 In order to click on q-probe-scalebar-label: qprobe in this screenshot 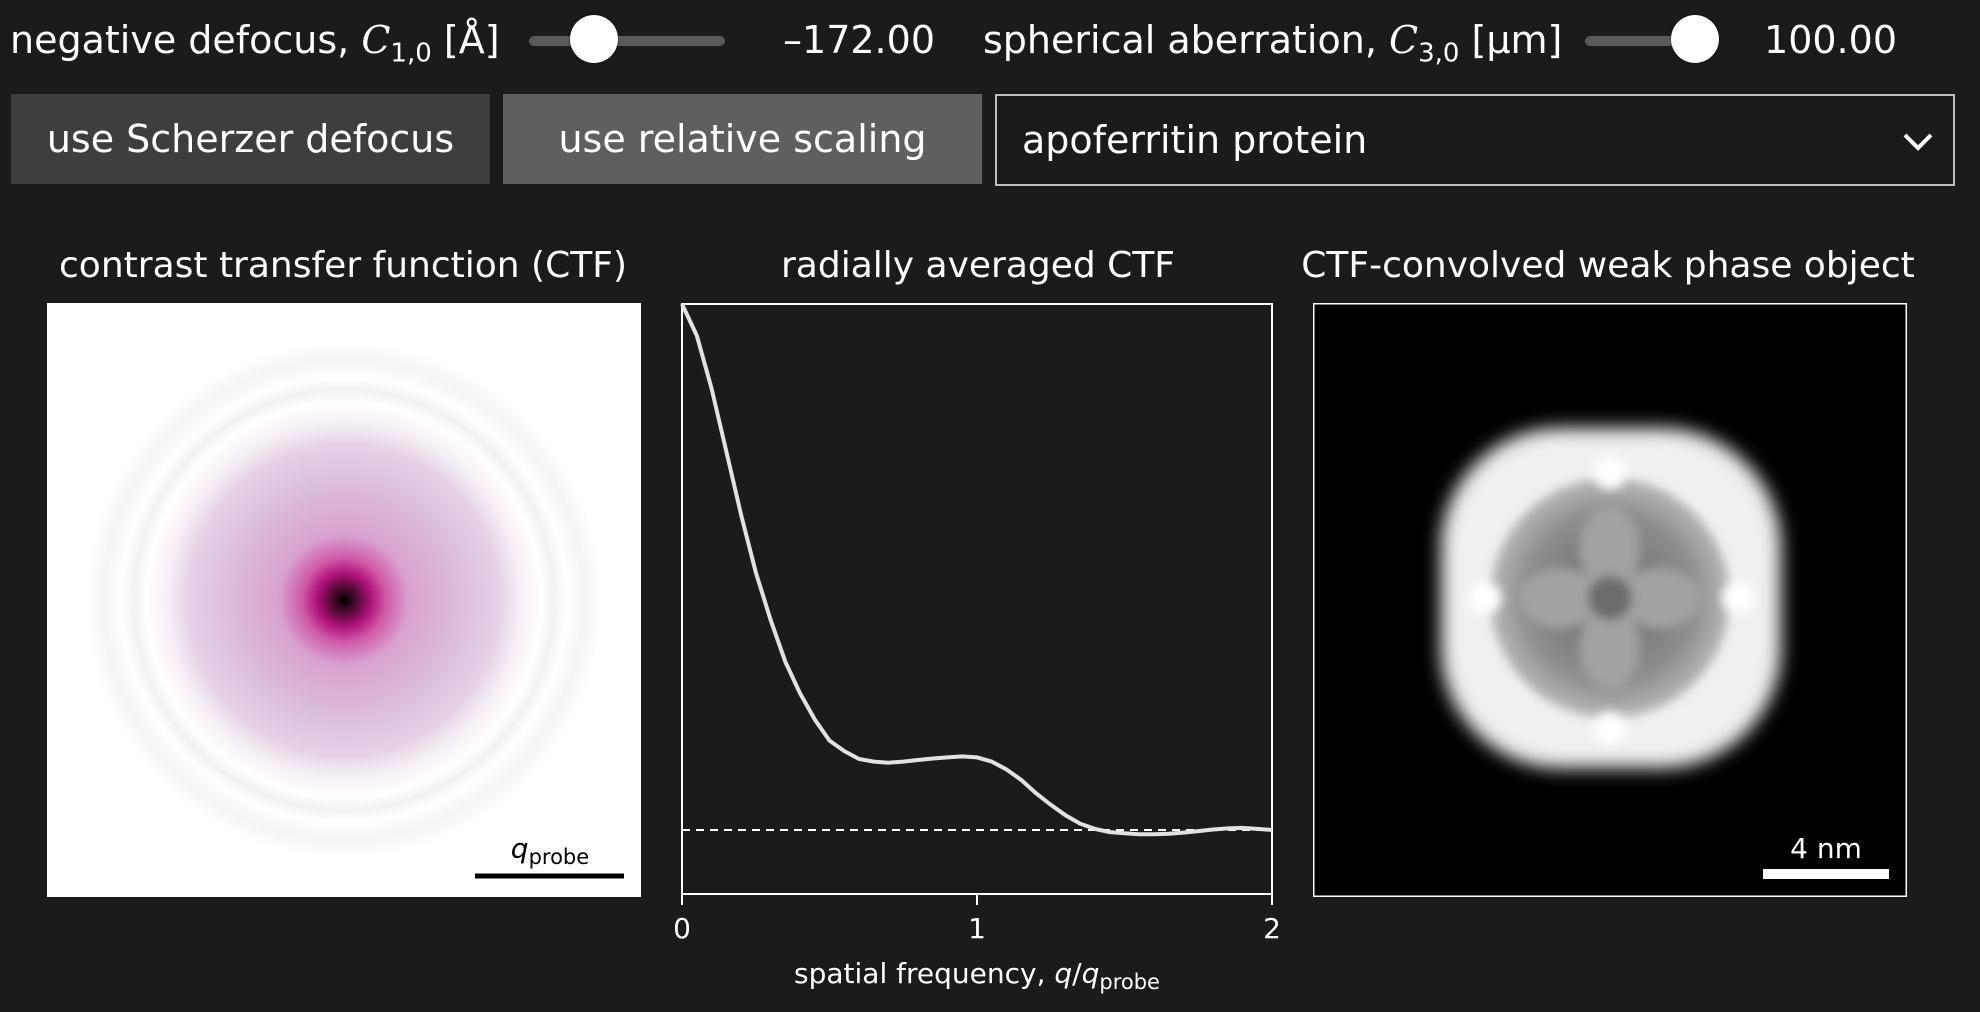, I will do `click(550, 850)`.